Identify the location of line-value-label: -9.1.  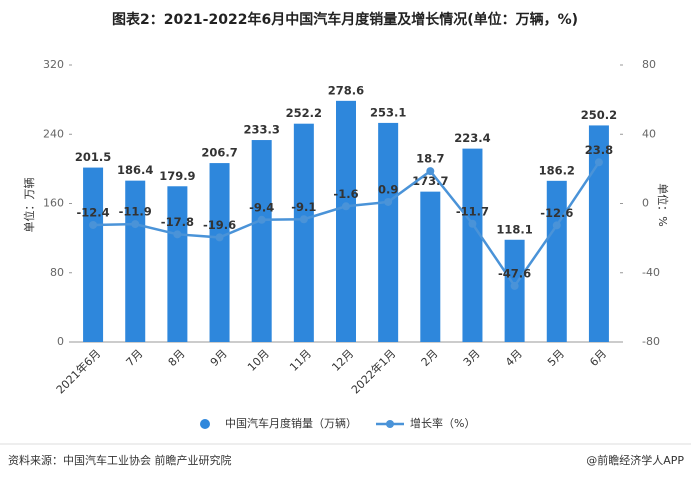
(303, 207).